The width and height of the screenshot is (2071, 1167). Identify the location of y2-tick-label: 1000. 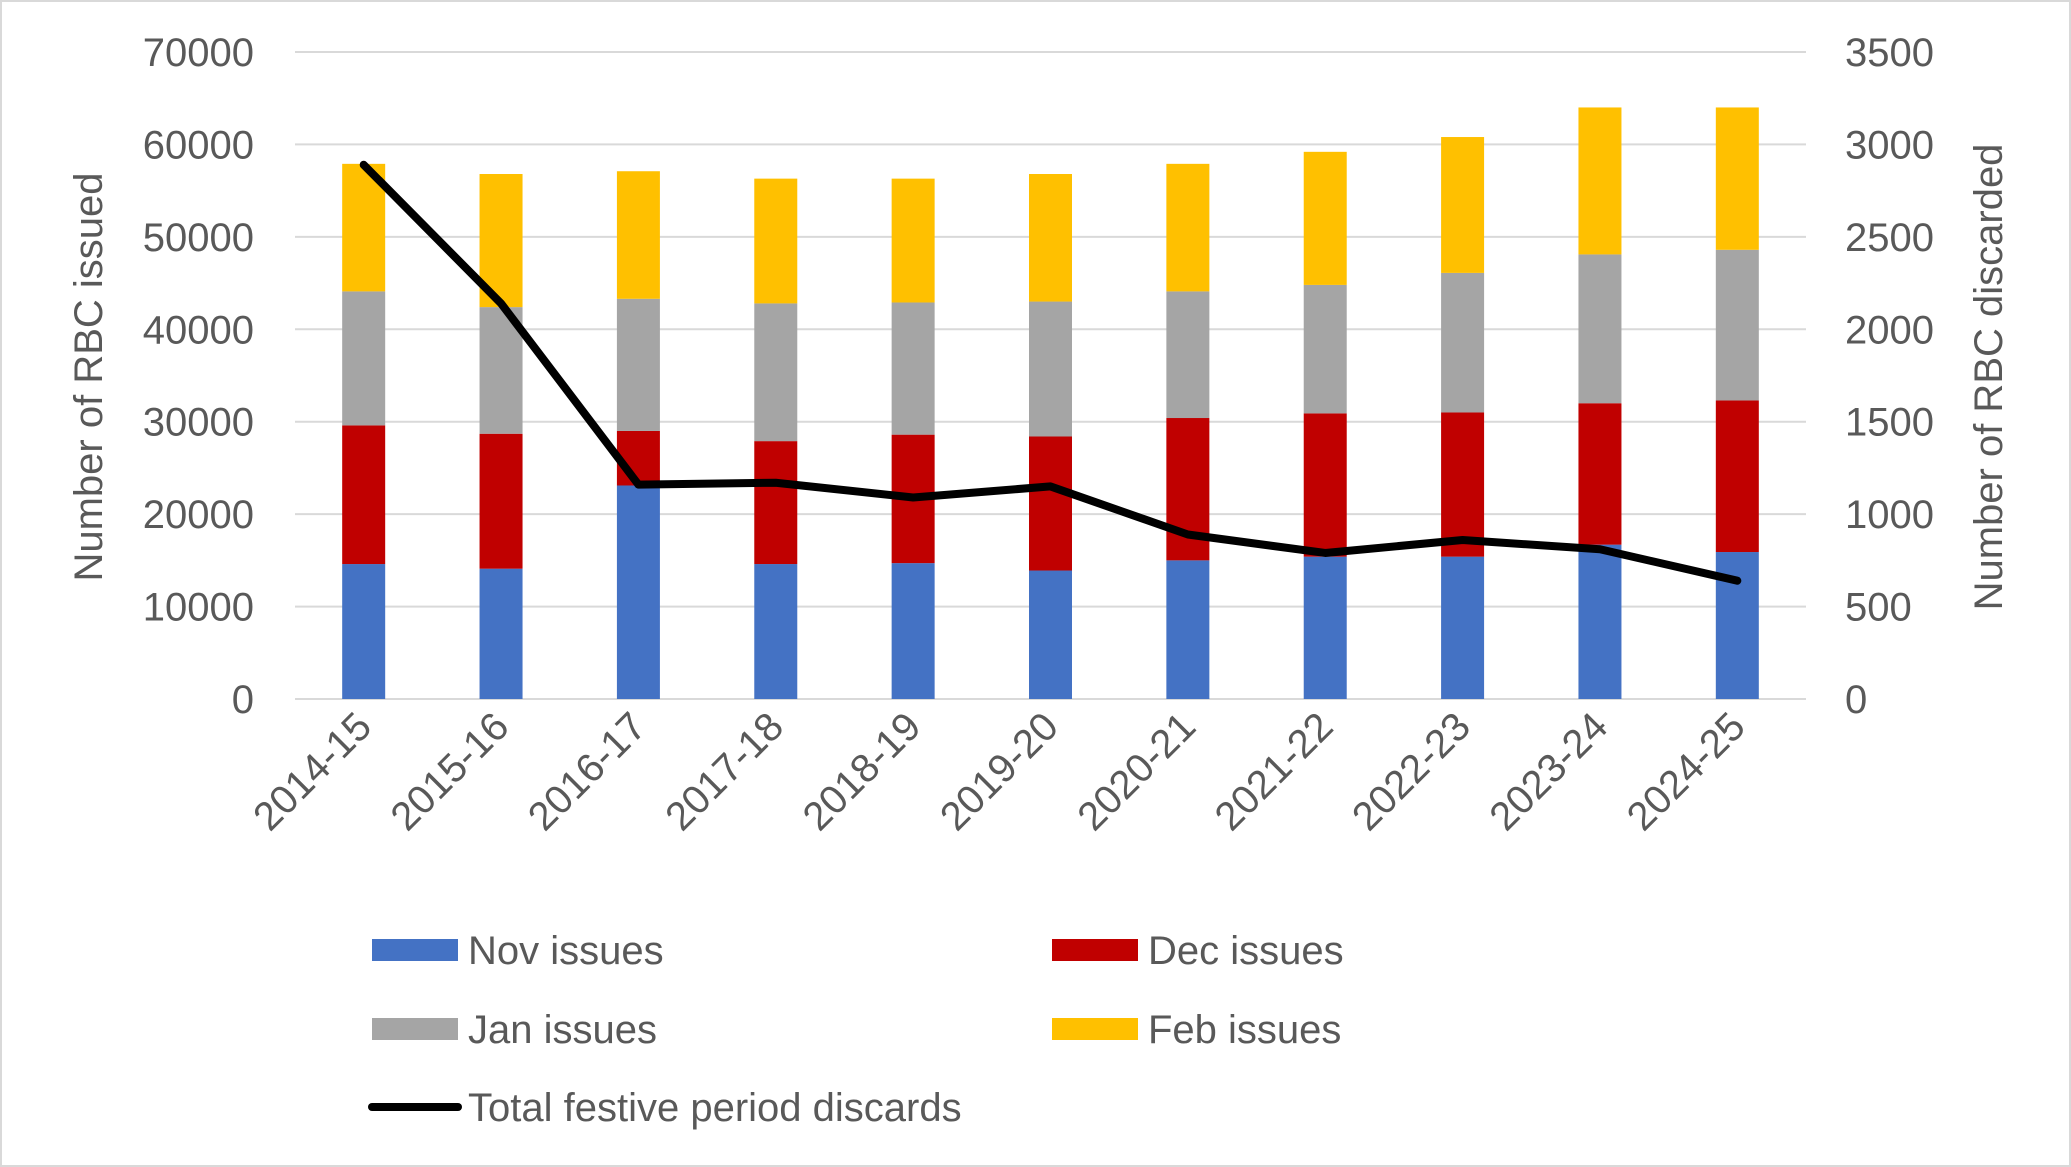
(1889, 515).